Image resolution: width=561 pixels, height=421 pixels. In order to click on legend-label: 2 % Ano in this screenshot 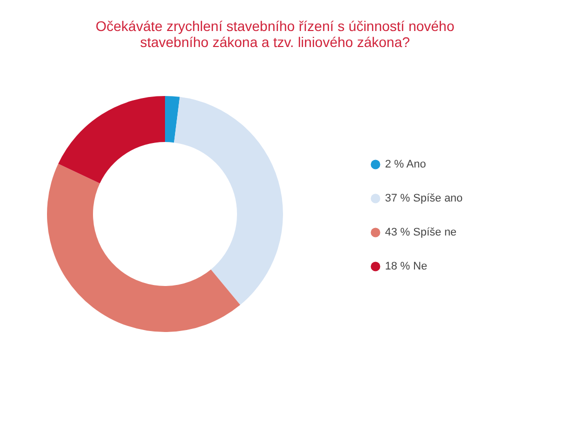, I will do `click(405, 164)`.